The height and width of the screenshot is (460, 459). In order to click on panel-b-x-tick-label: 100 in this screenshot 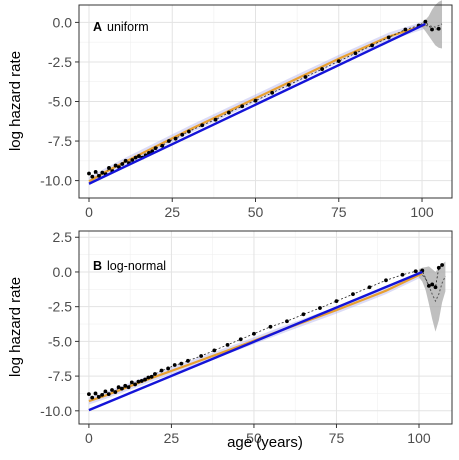, I will do `click(419, 438)`.